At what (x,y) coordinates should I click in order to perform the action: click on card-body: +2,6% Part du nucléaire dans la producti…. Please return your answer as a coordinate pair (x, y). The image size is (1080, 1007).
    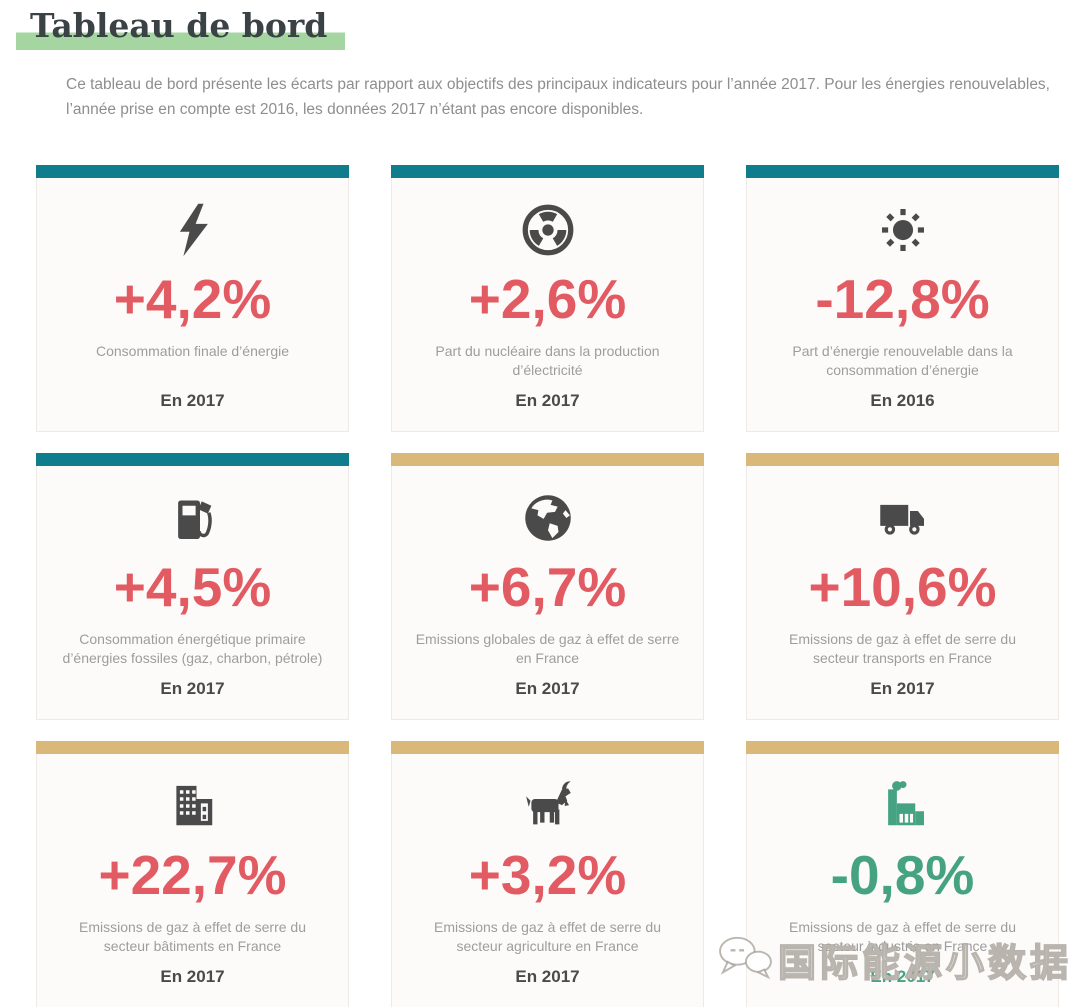
    Looking at the image, I should click on (547, 304).